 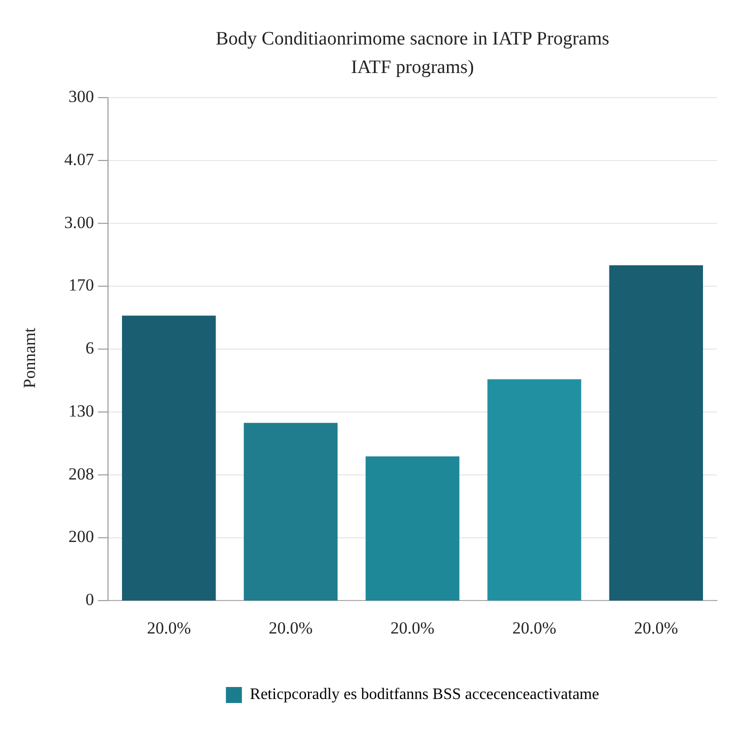 I want to click on y-axis-title: Ponnamt, so click(x=30, y=358).